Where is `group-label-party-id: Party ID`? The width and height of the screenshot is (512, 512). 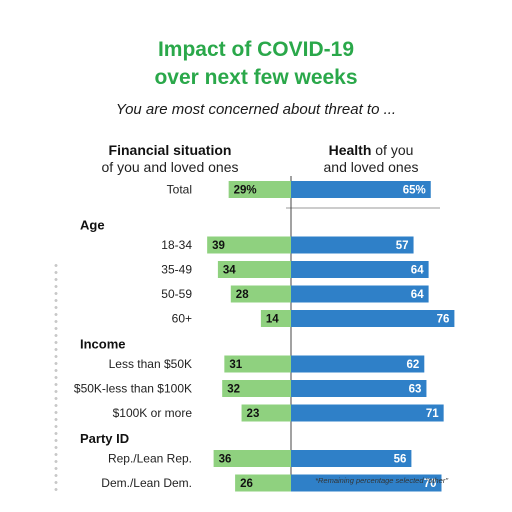 group-label-party-id: Party ID is located at coordinates (104, 438).